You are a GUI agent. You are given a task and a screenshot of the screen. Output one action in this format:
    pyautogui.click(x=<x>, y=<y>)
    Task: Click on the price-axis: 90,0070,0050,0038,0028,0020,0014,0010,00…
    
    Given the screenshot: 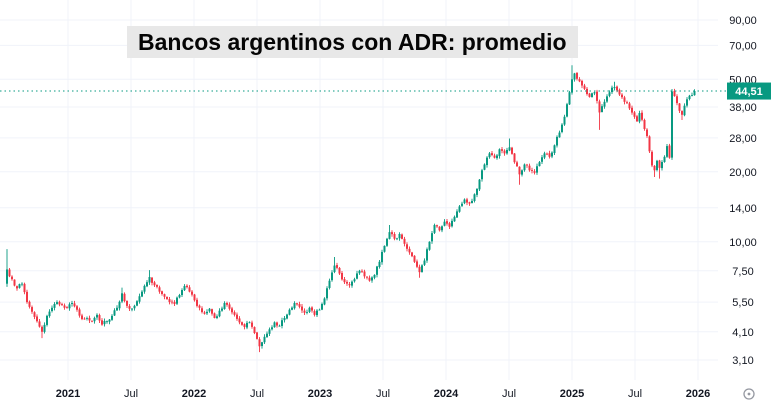 What is the action you would take?
    pyautogui.click(x=743, y=191)
    